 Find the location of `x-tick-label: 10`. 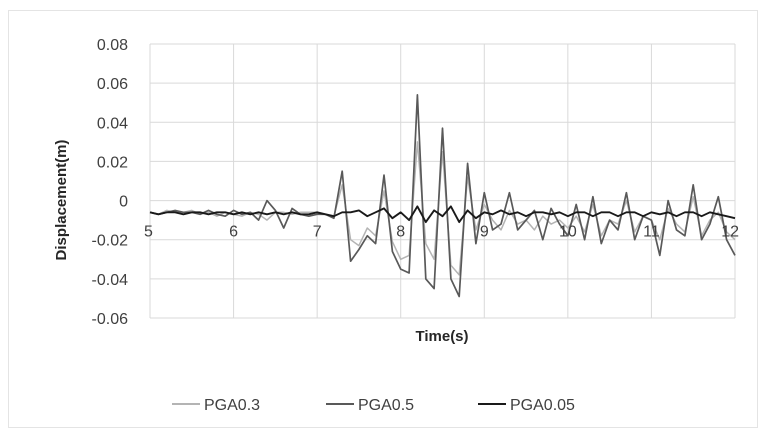

x-tick-label: 10 is located at coordinates (568, 232).